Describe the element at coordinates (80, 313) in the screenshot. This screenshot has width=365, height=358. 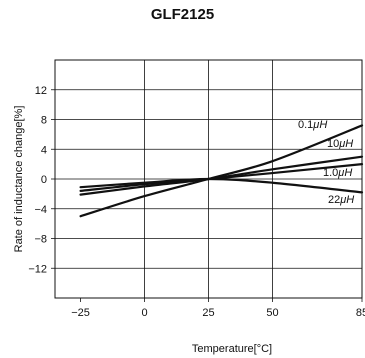
I see `x-tick-label: −25` at that location.